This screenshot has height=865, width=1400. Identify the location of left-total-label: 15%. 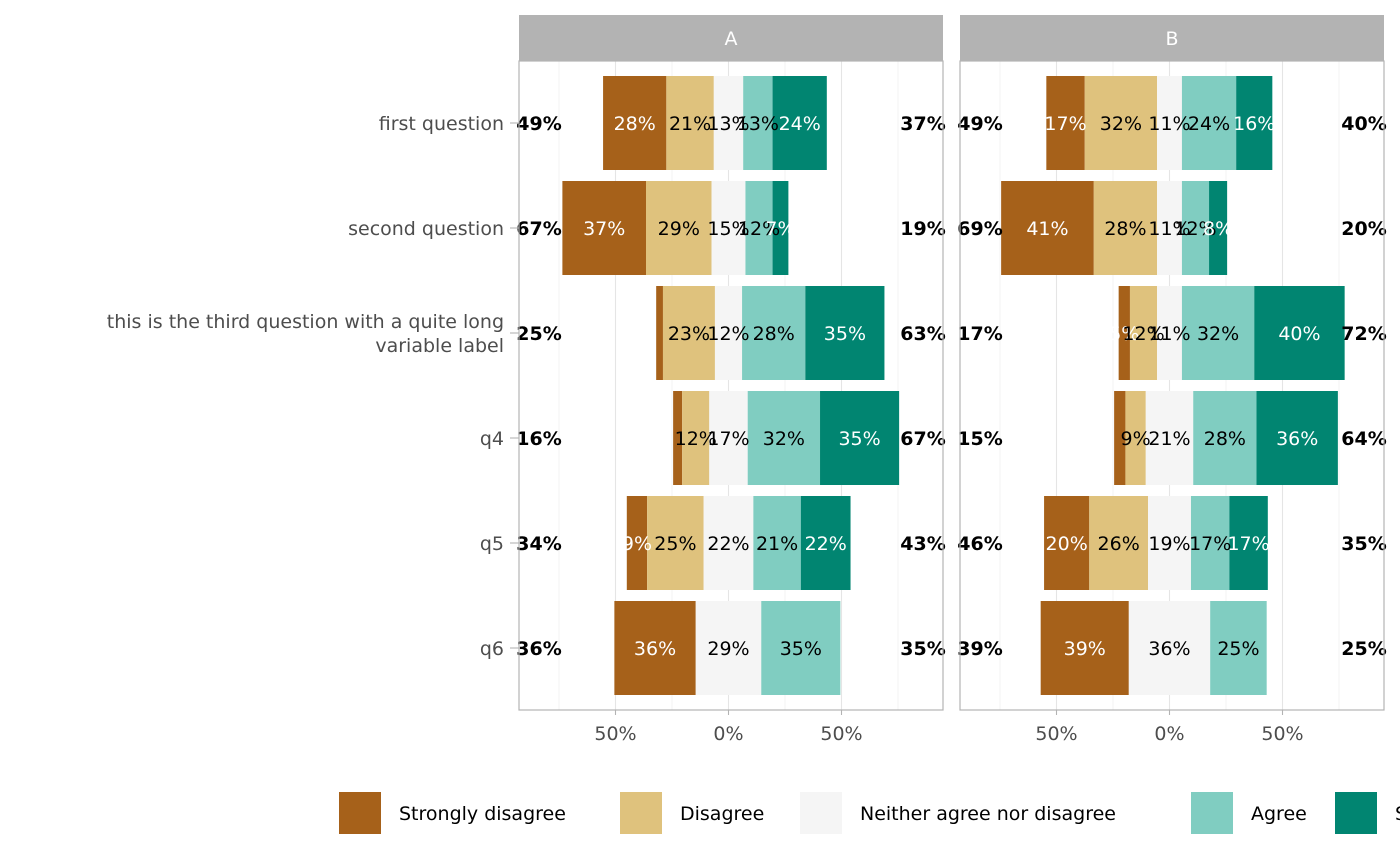
(979, 439).